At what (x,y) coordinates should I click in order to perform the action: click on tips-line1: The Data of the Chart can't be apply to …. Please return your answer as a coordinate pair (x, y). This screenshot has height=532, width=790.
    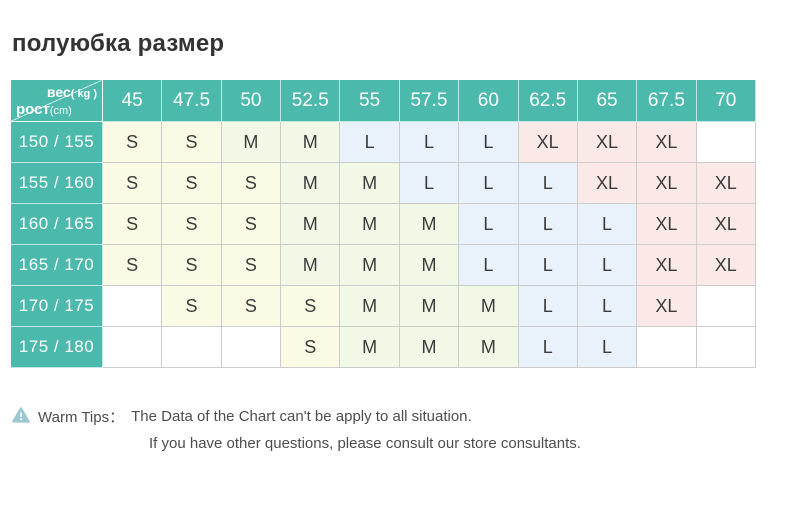
    Looking at the image, I should click on (301, 416).